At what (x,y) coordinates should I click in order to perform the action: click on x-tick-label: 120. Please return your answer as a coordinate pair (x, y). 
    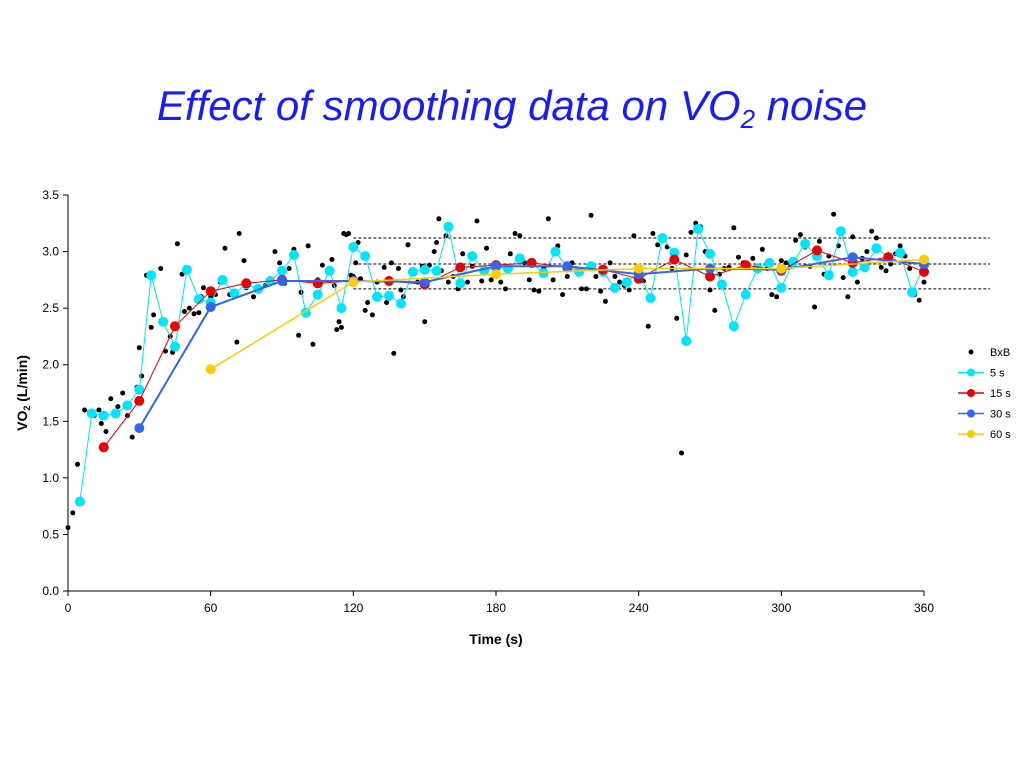
    Looking at the image, I should click on (353, 608).